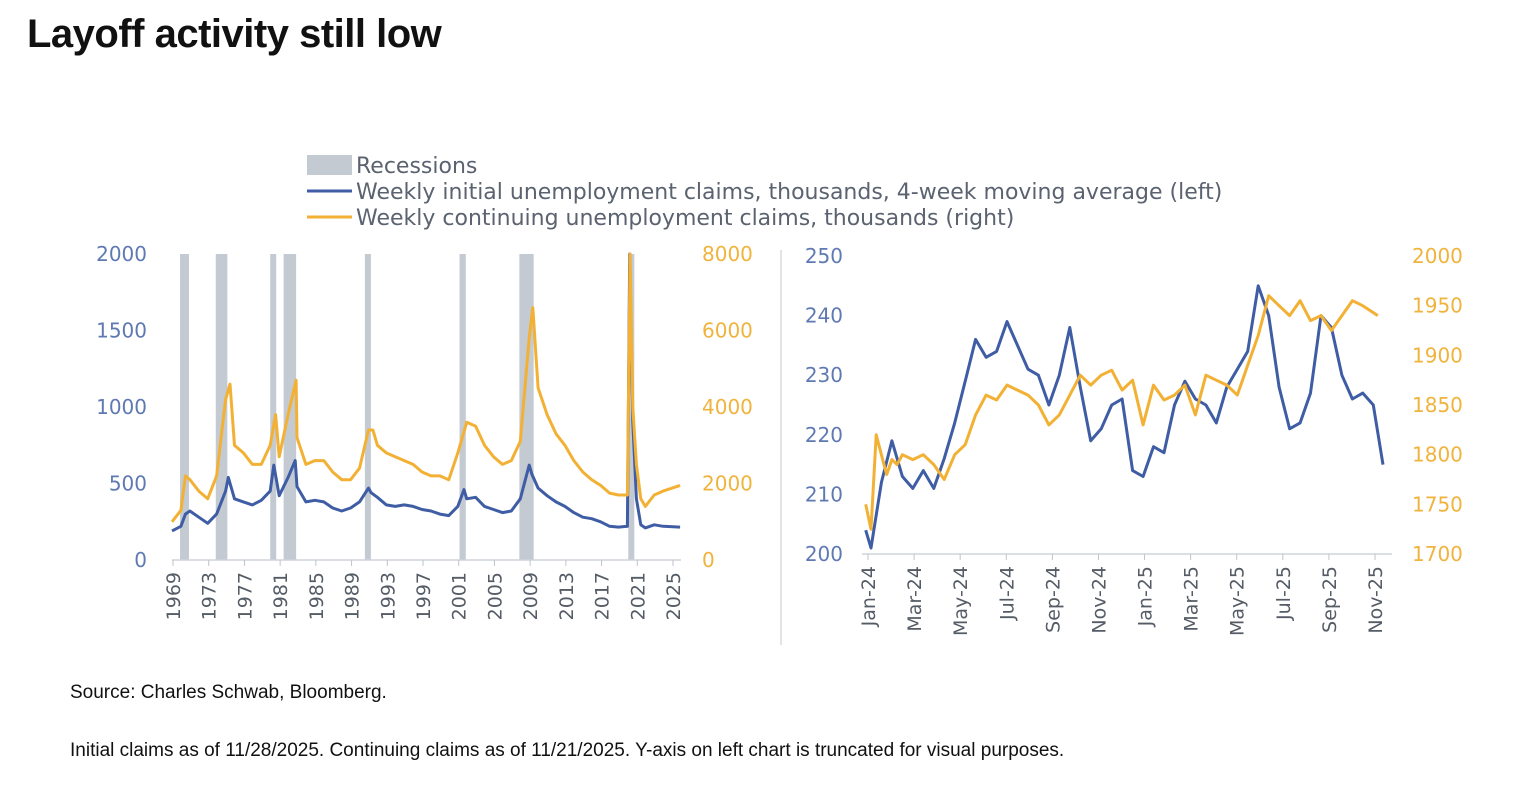  Describe the element at coordinates (495, 596) in the screenshot. I see `x-tick-label: 2005` at that location.